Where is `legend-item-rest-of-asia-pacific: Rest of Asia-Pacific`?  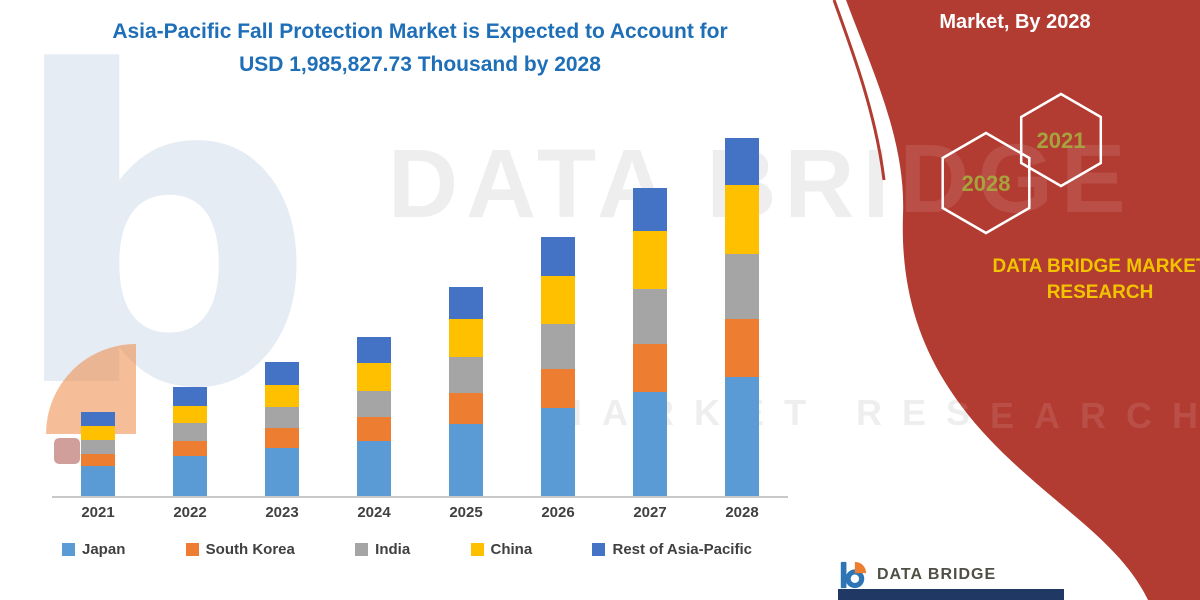 legend-item-rest-of-asia-pacific: Rest of Asia-Pacific is located at coordinates (672, 549).